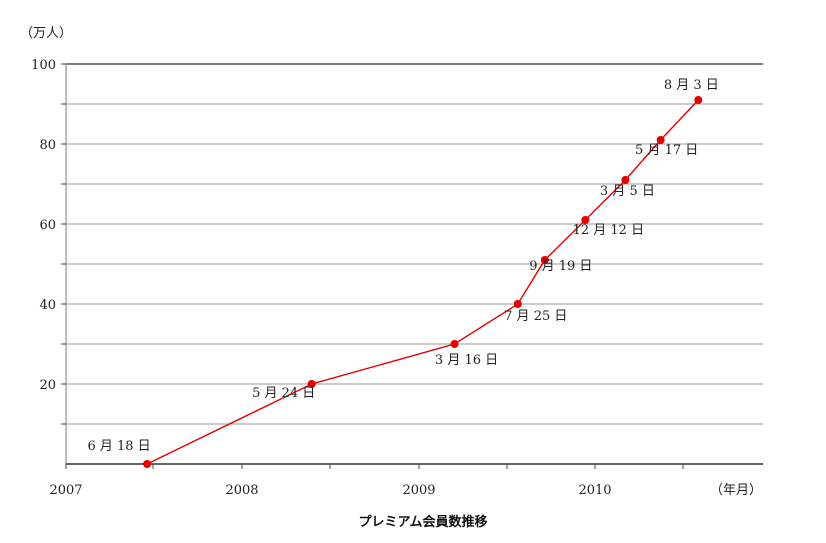  What do you see at coordinates (666, 150) in the screenshot?
I see `point-label: 5 月 17 日` at bounding box center [666, 150].